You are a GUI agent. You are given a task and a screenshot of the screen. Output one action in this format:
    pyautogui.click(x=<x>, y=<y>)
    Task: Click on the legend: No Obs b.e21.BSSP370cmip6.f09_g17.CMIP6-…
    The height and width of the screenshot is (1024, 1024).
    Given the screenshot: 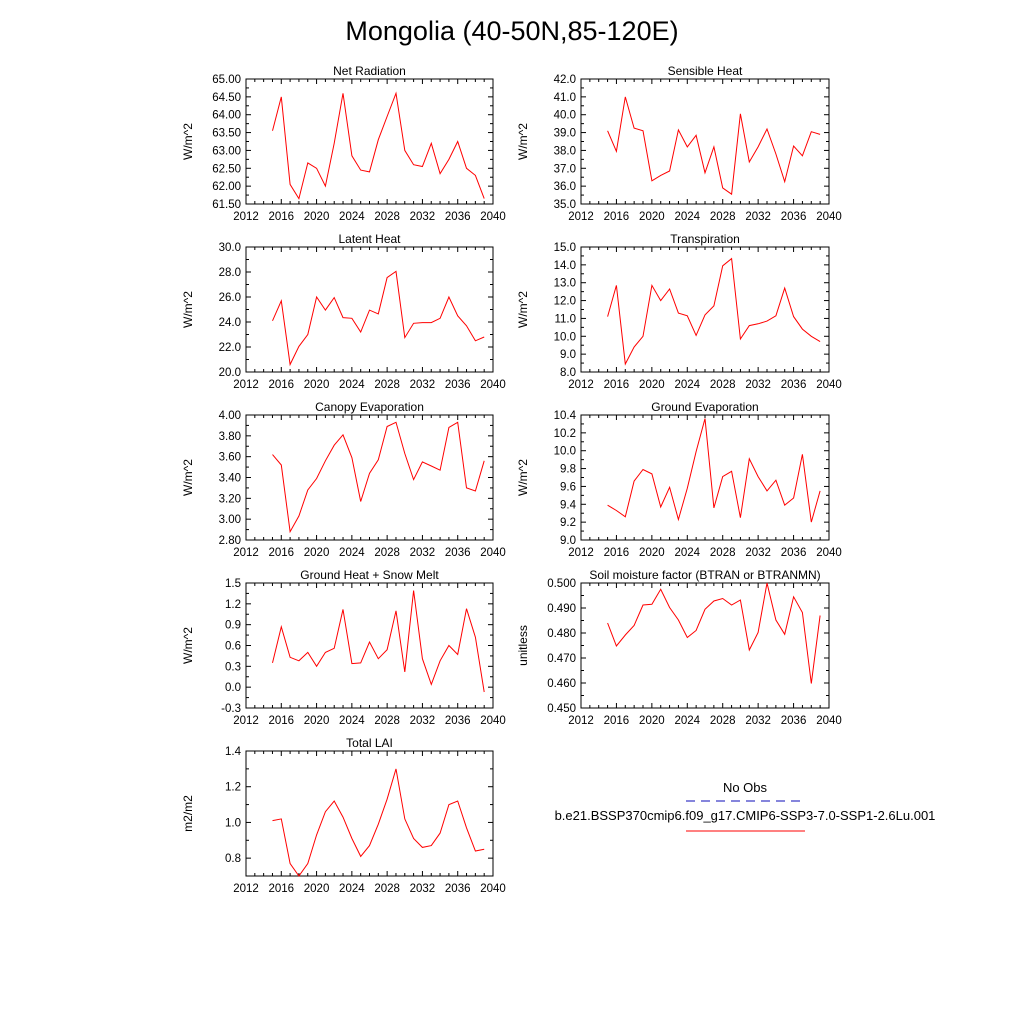 What is the action you would take?
    pyautogui.click(x=745, y=806)
    